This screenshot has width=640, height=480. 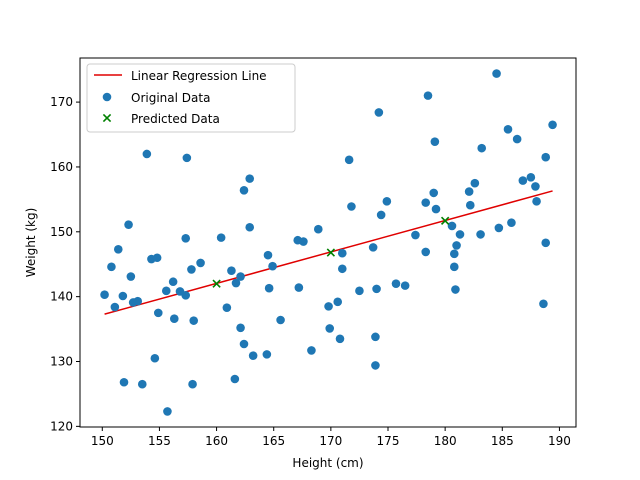 I want to click on x-tick-label: 175, so click(x=388, y=441).